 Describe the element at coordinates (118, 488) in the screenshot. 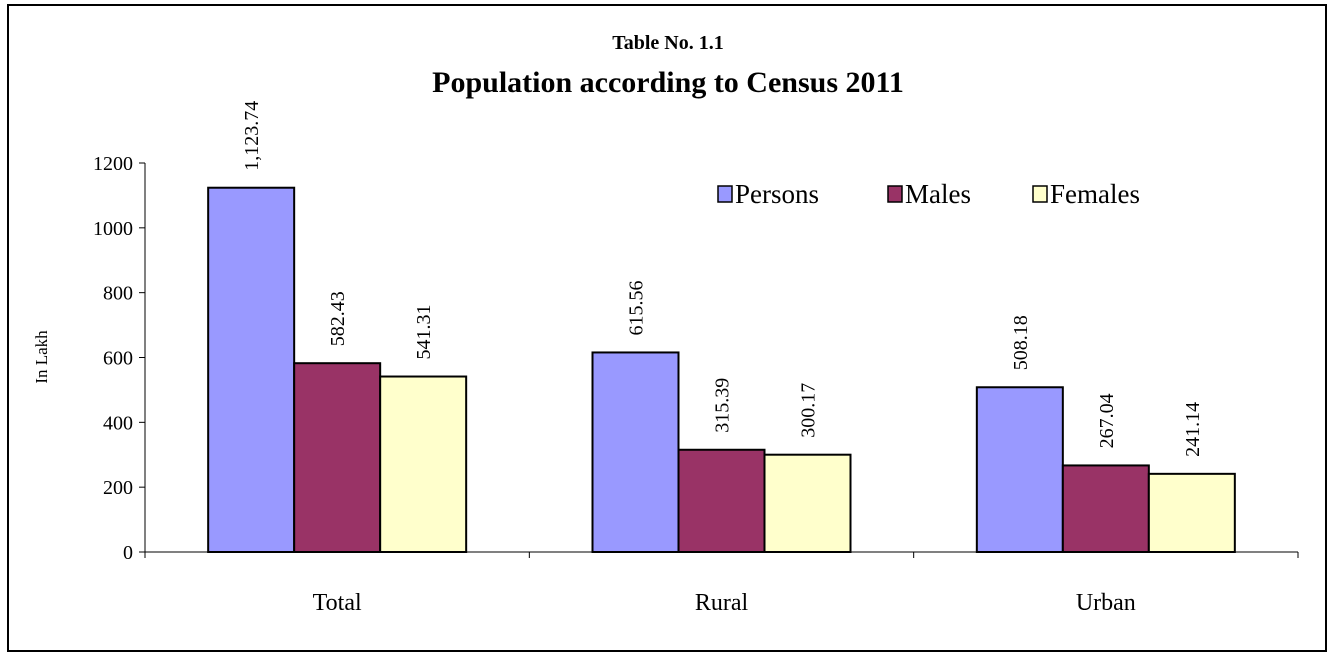

I see `y-tick-label: 200` at that location.